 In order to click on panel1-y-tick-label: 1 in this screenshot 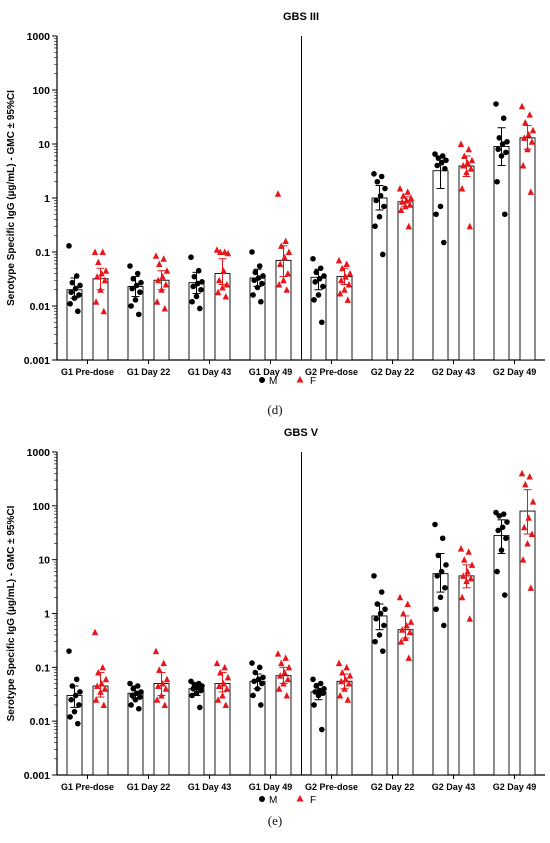, I will do `click(47, 199)`.